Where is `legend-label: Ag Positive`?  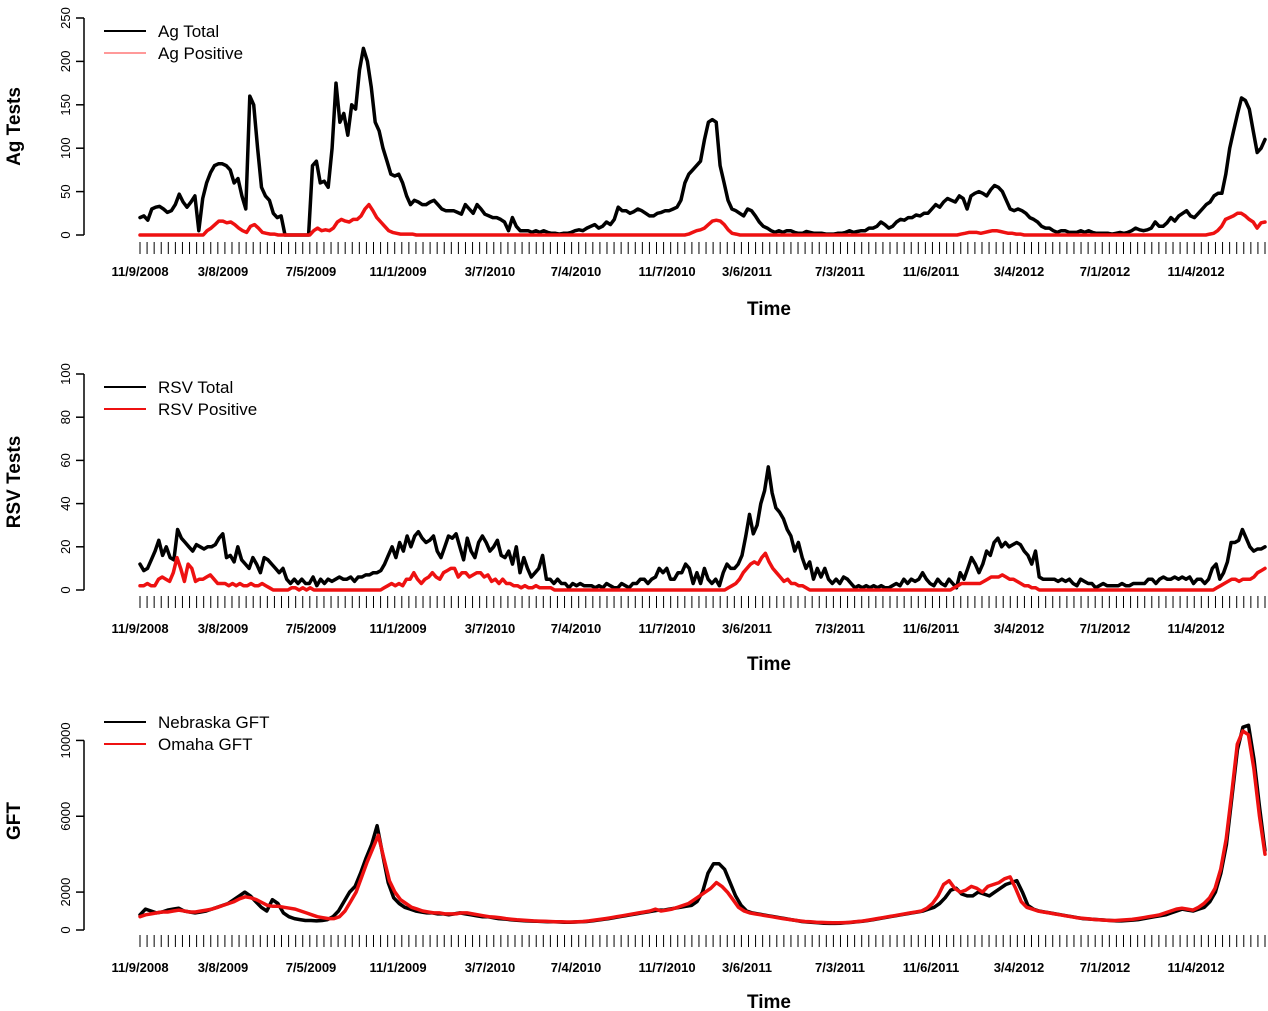 legend-label: Ag Positive is located at coordinates (200, 53).